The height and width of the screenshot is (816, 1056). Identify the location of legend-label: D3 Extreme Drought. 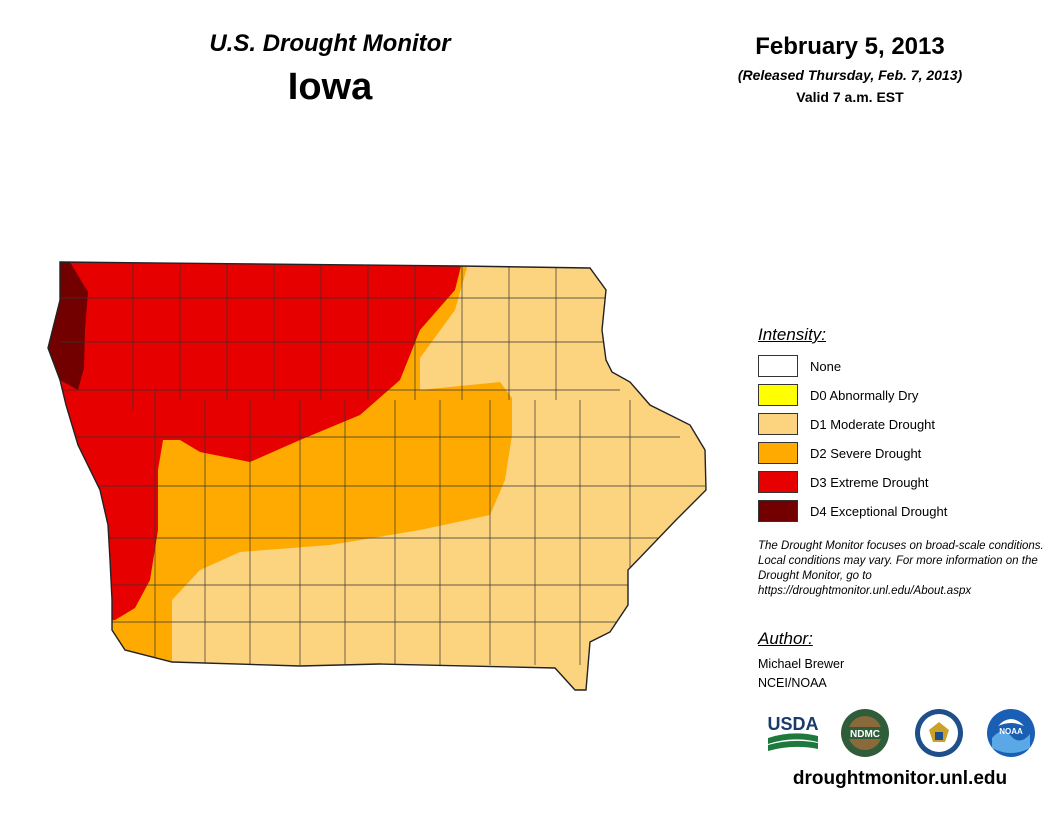
(869, 482).